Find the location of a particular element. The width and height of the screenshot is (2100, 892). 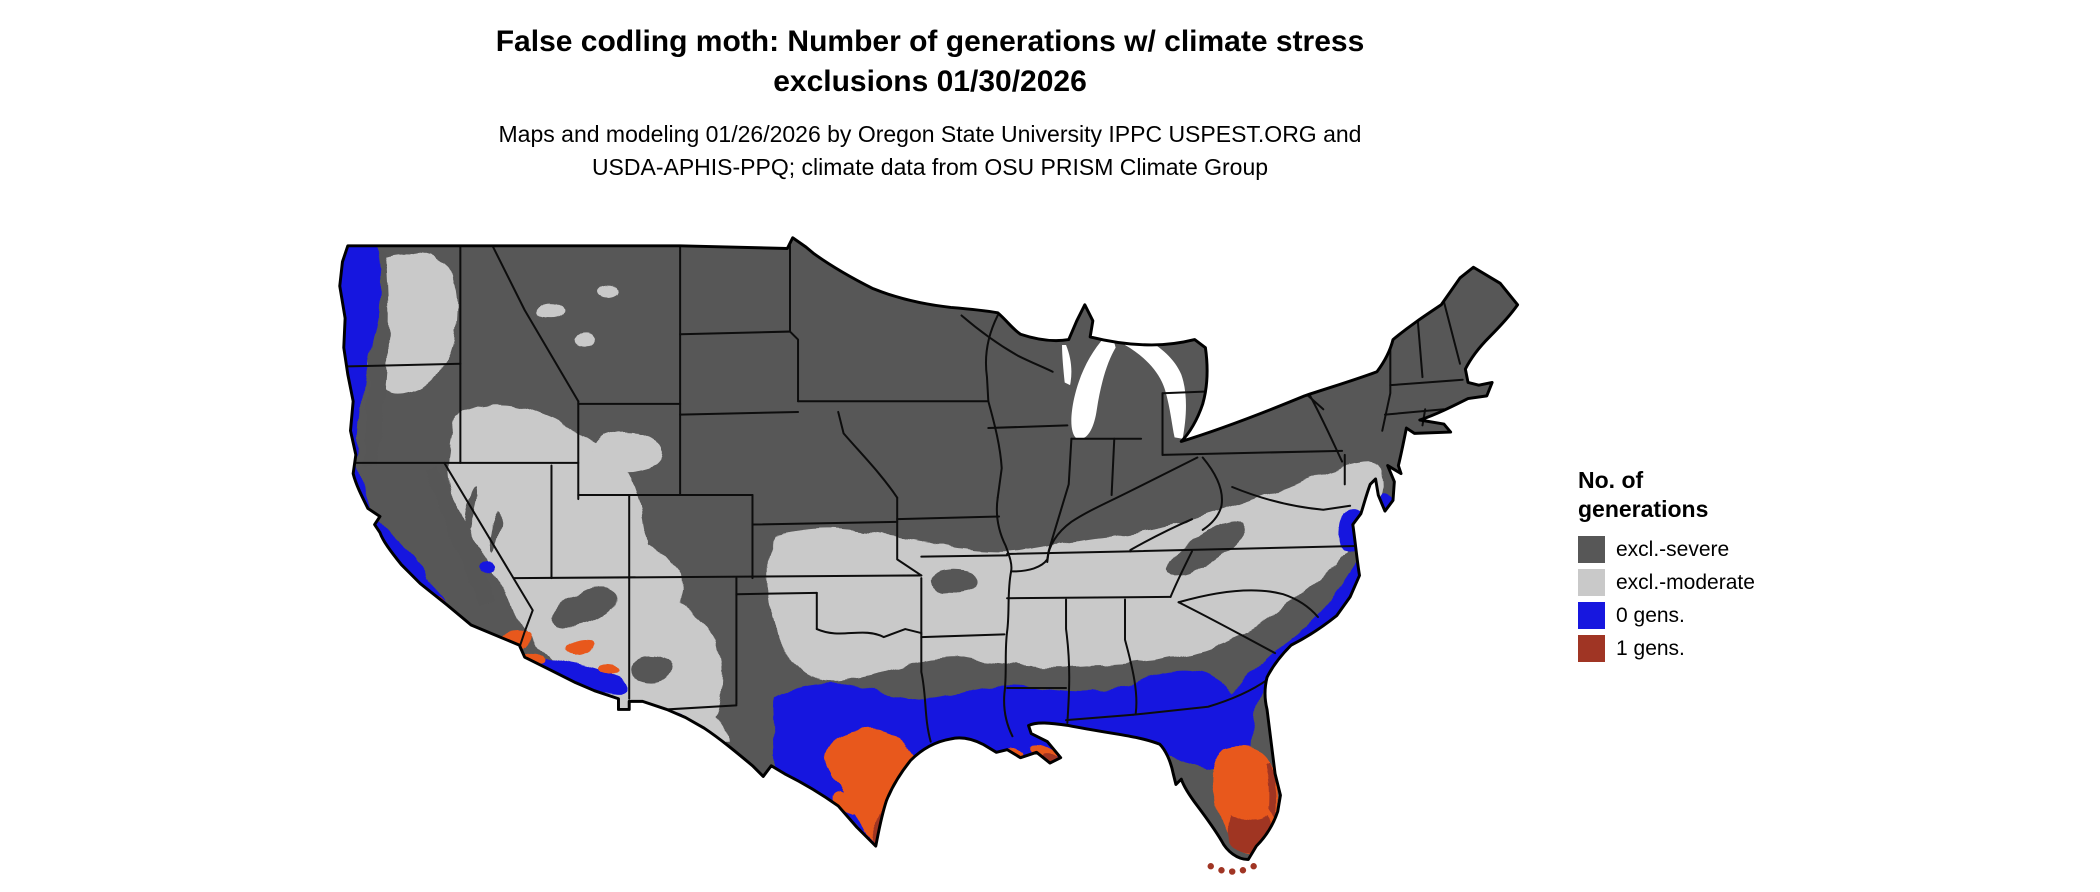

legend-row-excl-moderate: excl.-moderate is located at coordinates (1728, 582).